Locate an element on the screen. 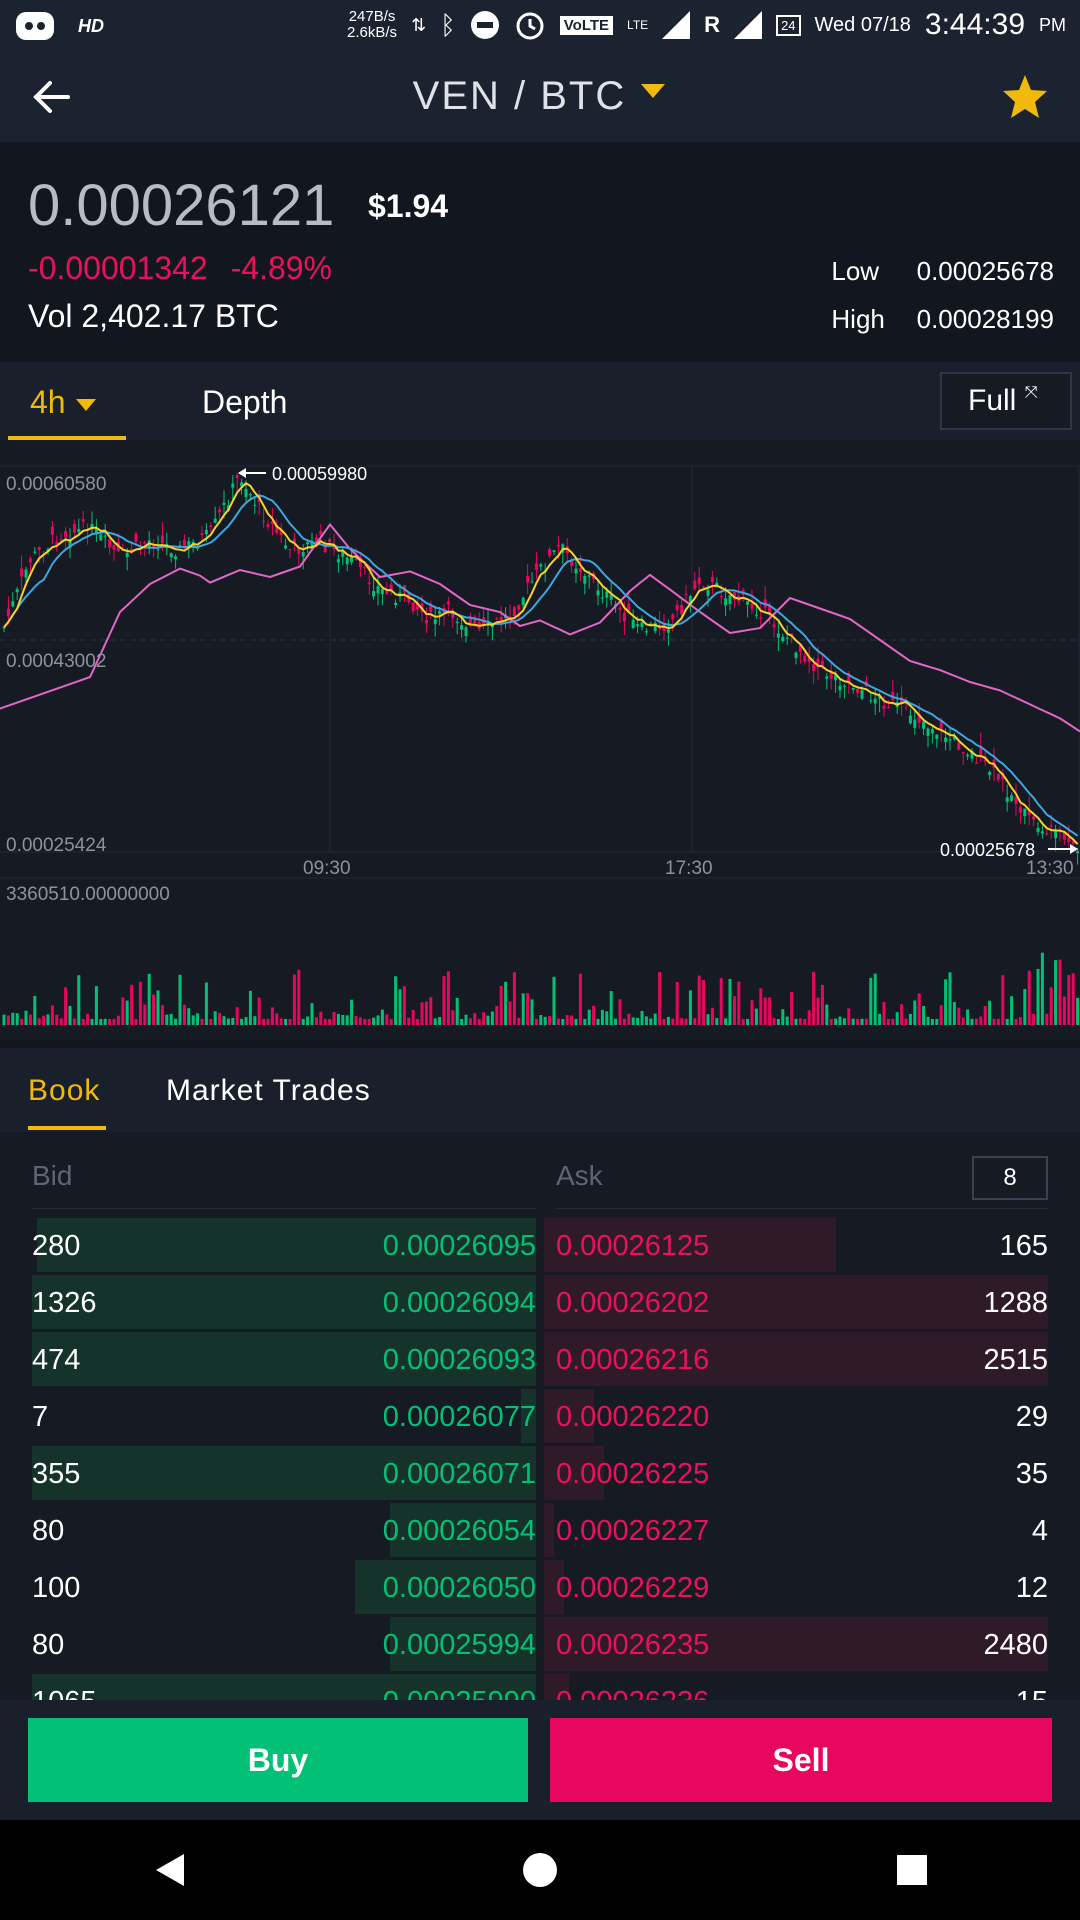 The image size is (1080, 1920). max-price-marker: 0.00059980 is located at coordinates (302, 474).